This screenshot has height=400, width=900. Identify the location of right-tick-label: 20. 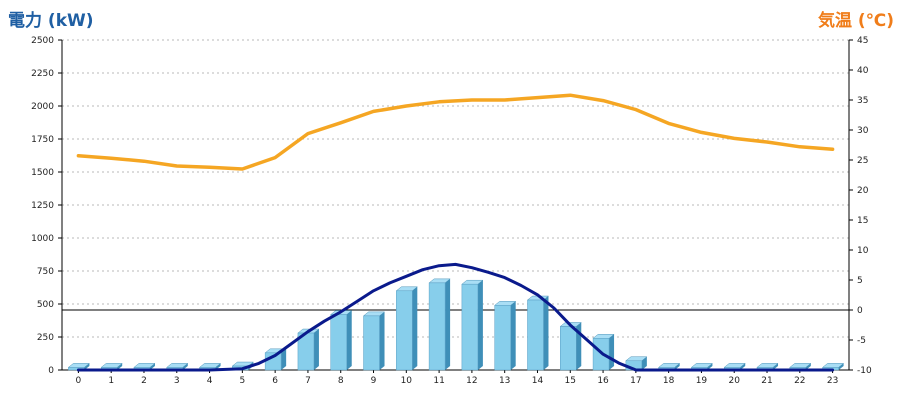
(863, 191).